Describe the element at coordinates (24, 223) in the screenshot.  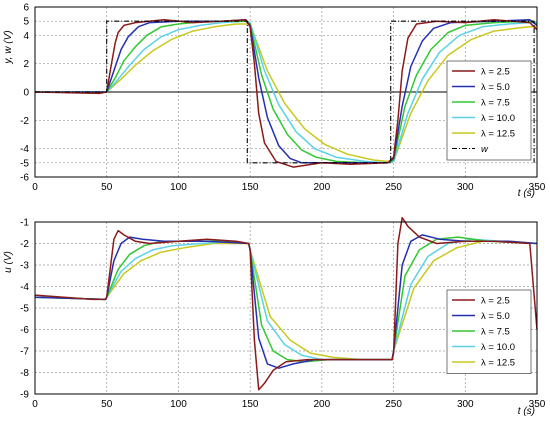
I see `y-tick-label: -1` at that location.